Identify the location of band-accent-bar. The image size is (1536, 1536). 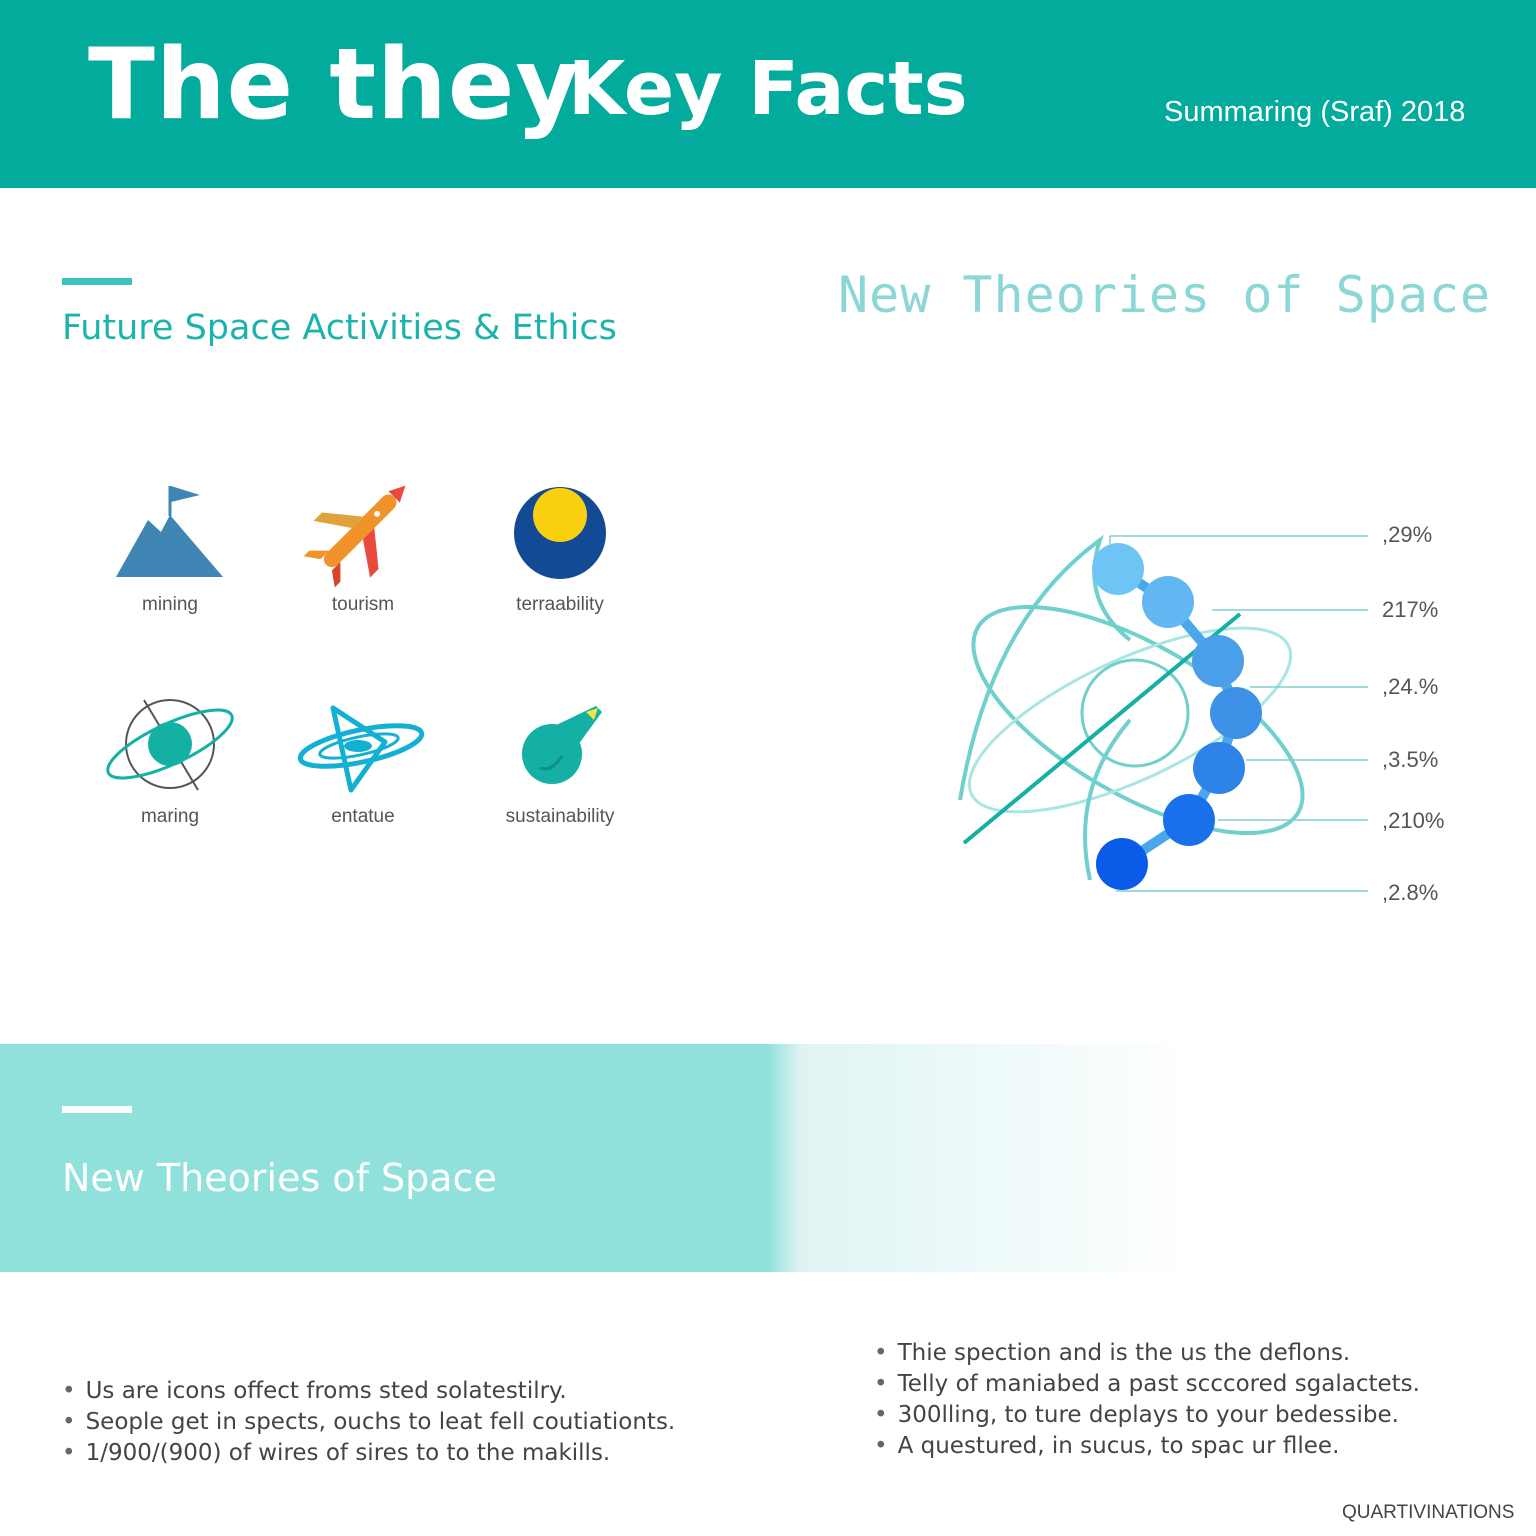
(97, 1109).